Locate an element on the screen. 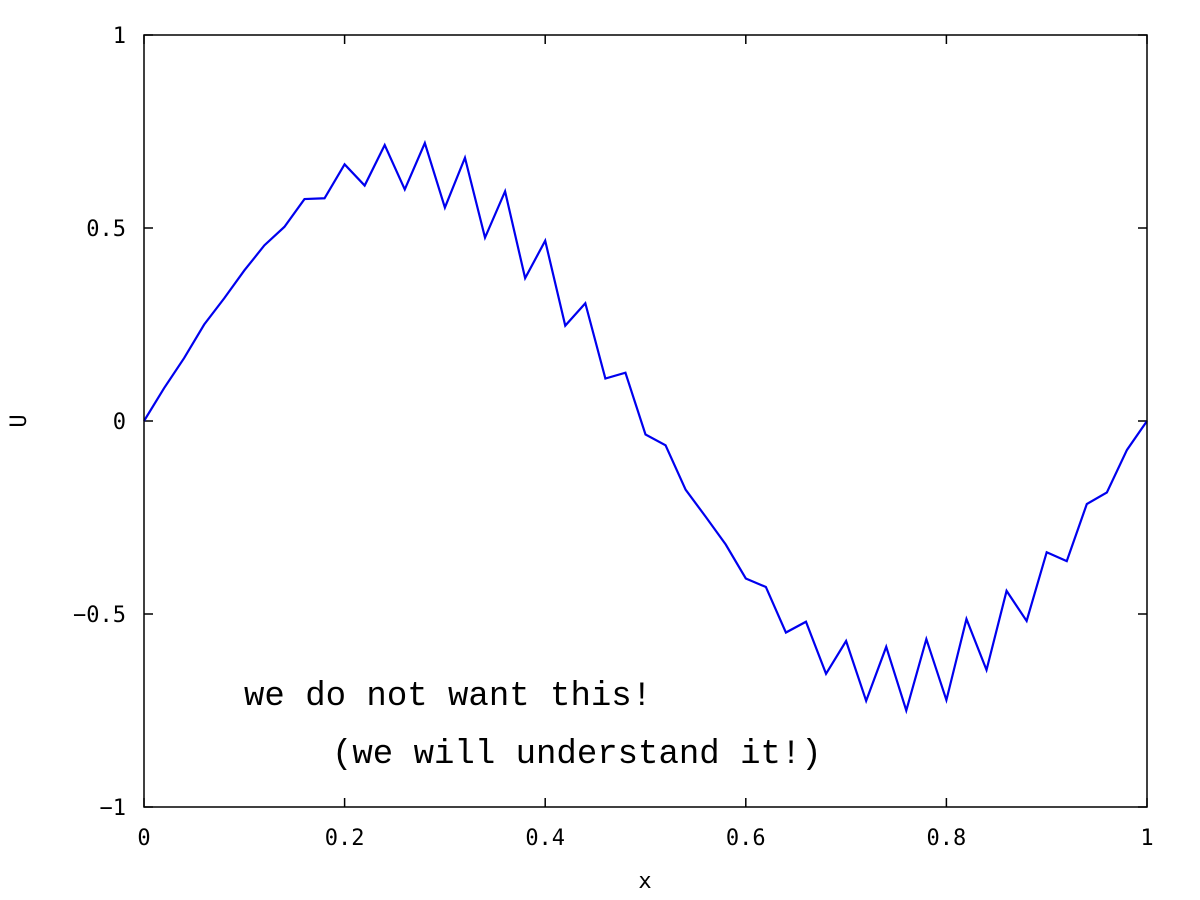 The image size is (1200, 900). y-tick-label: −0.5 is located at coordinates (99, 615).